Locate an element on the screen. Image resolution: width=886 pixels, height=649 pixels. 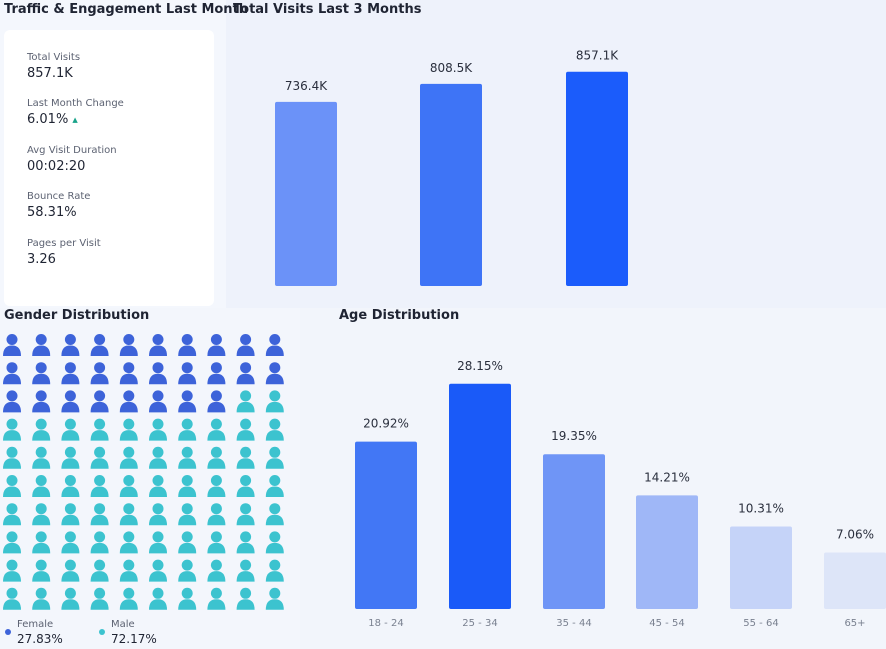
stat-total-visits: Total Visits 857.1K is located at coordinates (53, 66).